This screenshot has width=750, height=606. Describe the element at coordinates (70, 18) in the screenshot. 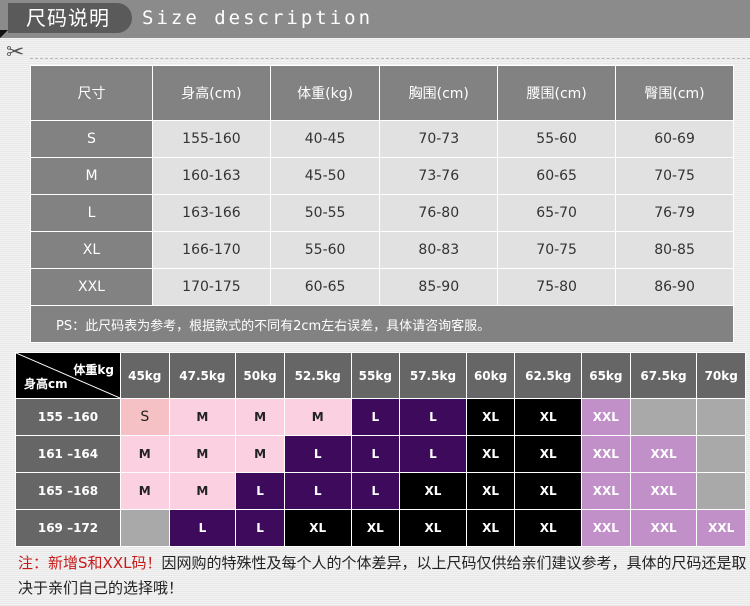

I see `title-cn: 尺码说明` at that location.